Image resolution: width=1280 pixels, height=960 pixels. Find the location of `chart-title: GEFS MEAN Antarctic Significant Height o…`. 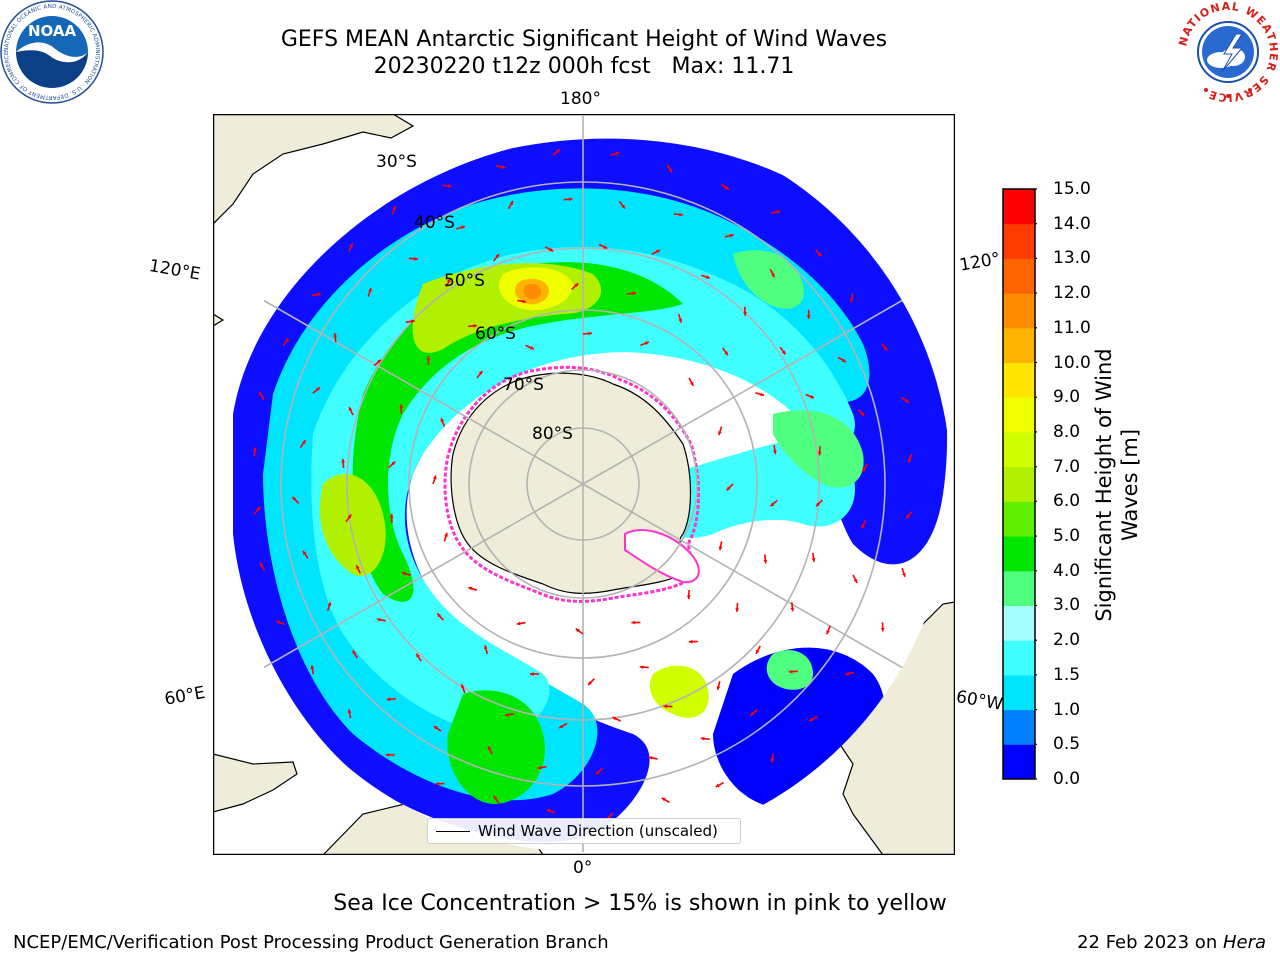

chart-title: GEFS MEAN Antarctic Significant Height o… is located at coordinates (584, 39).